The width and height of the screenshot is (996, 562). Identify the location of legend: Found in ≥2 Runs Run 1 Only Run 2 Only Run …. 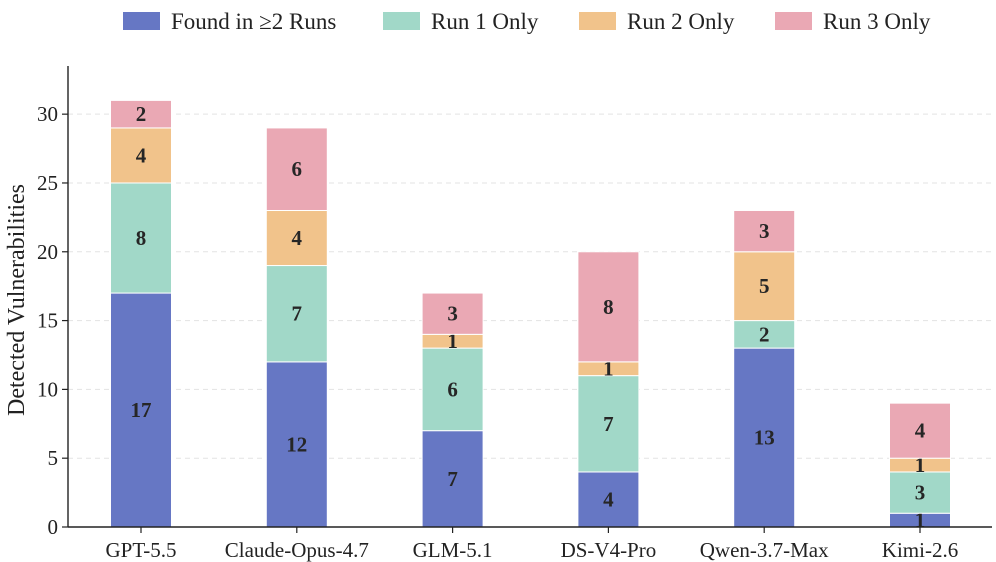
(527, 21).